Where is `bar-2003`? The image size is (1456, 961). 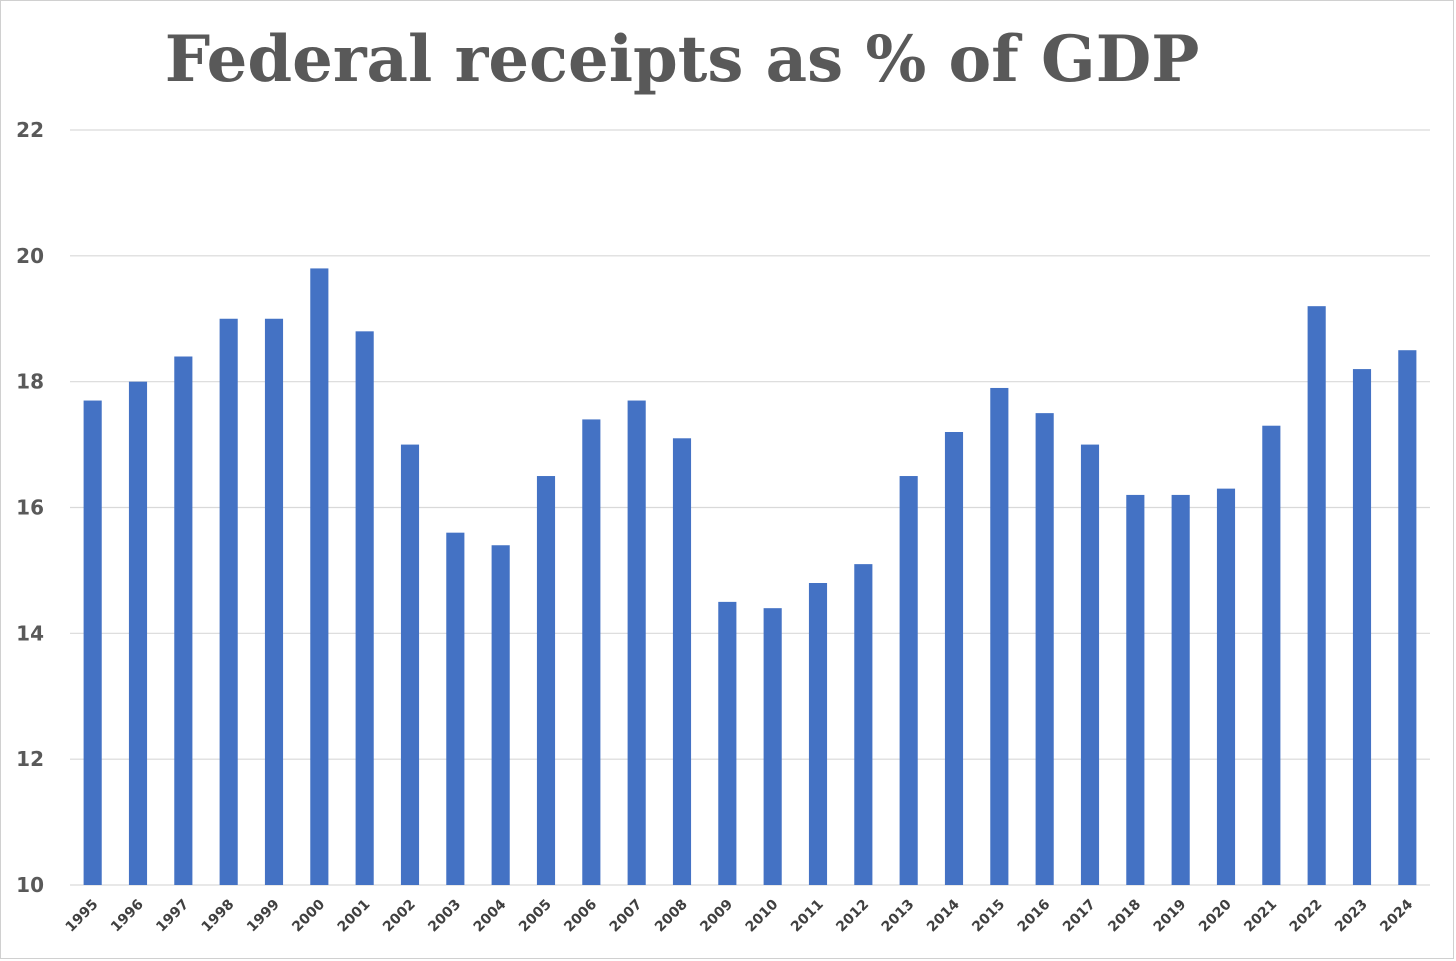
bar-2003 is located at coordinates (455, 708).